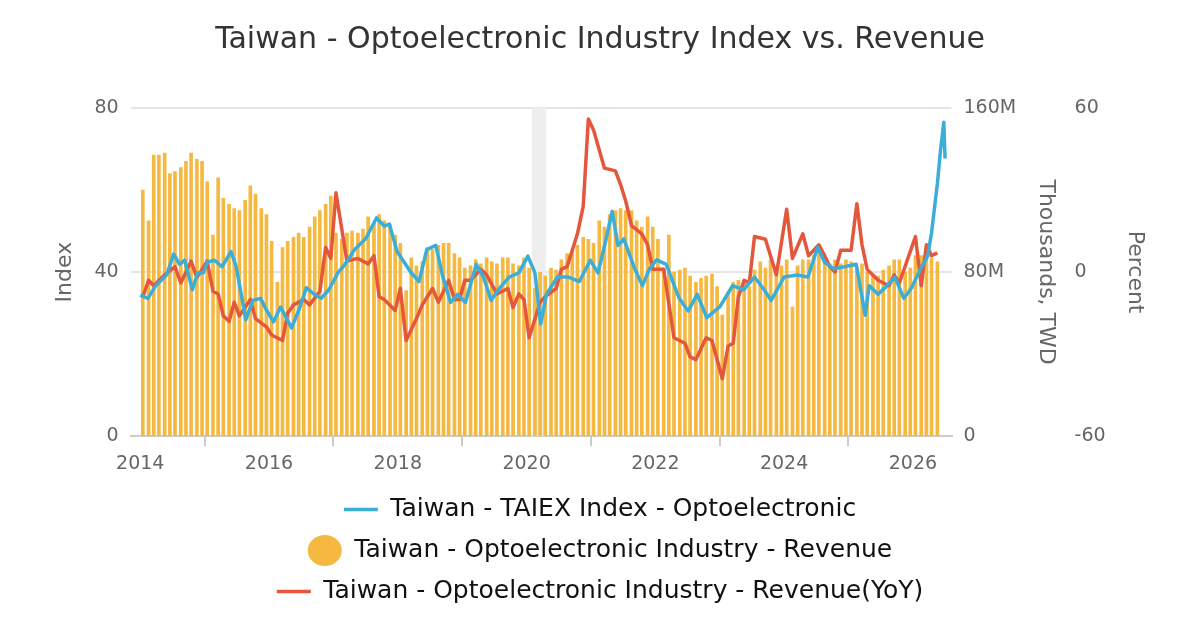 The height and width of the screenshot is (630, 1200). What do you see at coordinates (106, 270) in the screenshot?
I see `y-tick-label: 40` at bounding box center [106, 270].